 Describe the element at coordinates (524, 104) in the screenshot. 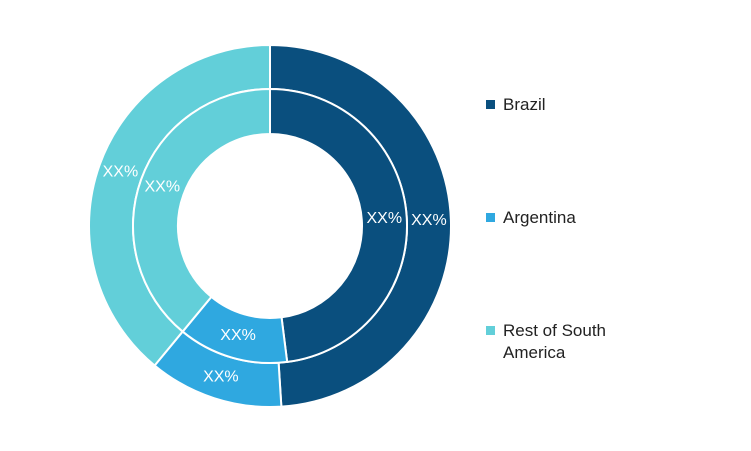

I see `legend-label: Brazil` at that location.